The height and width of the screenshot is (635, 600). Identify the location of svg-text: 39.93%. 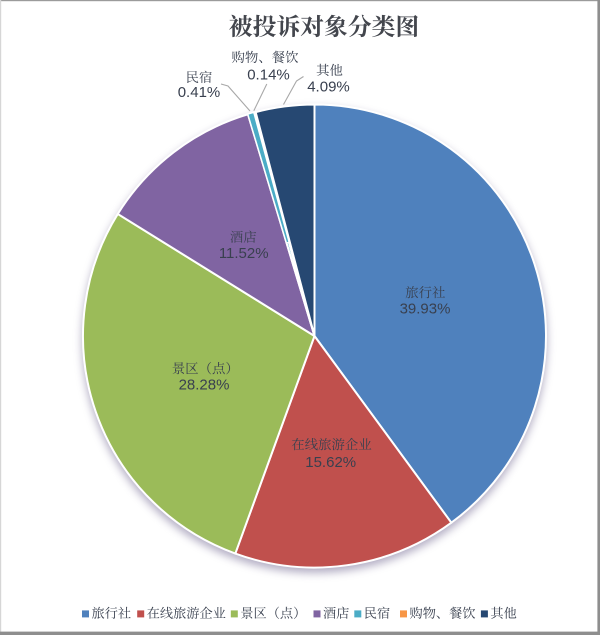
(425, 308).